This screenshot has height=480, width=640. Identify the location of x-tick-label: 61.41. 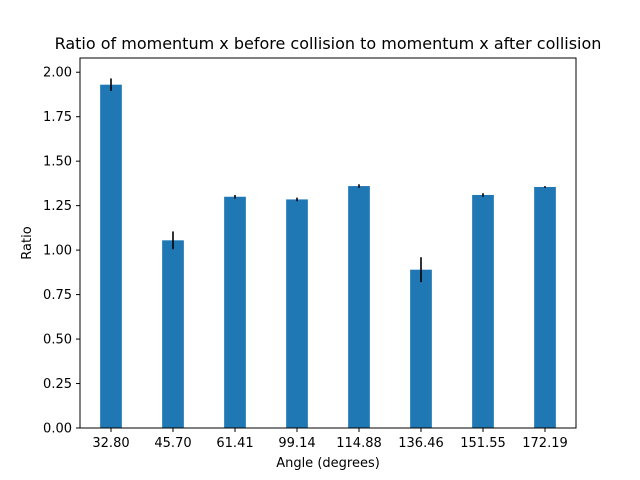
(234, 443).